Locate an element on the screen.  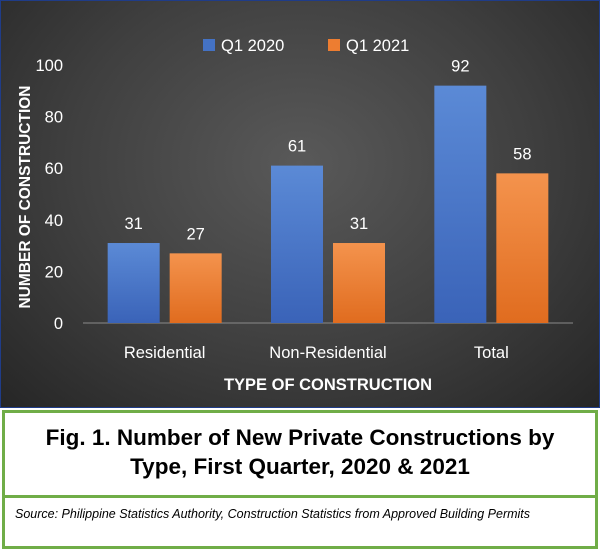
data-label: 27 is located at coordinates (195, 234).